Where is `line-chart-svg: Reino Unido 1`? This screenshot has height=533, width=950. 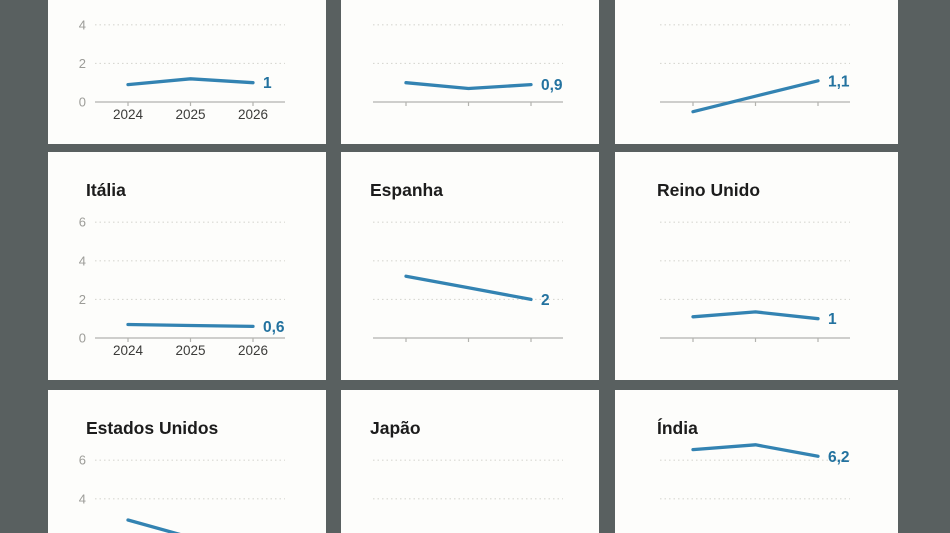 line-chart-svg: Reino Unido 1 is located at coordinates (753, 261).